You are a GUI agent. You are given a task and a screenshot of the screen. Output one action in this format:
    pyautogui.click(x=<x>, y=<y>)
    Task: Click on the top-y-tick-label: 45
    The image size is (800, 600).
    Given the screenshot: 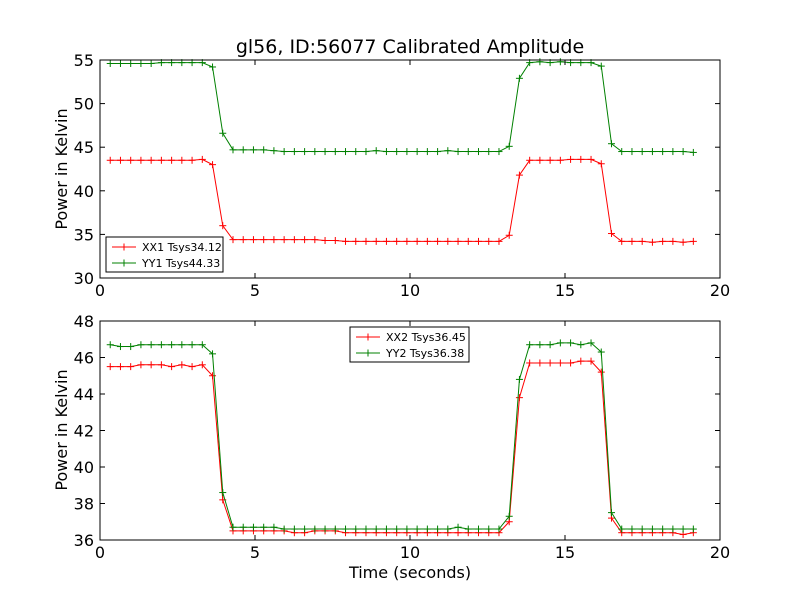 What is the action you would take?
    pyautogui.click(x=84, y=147)
    